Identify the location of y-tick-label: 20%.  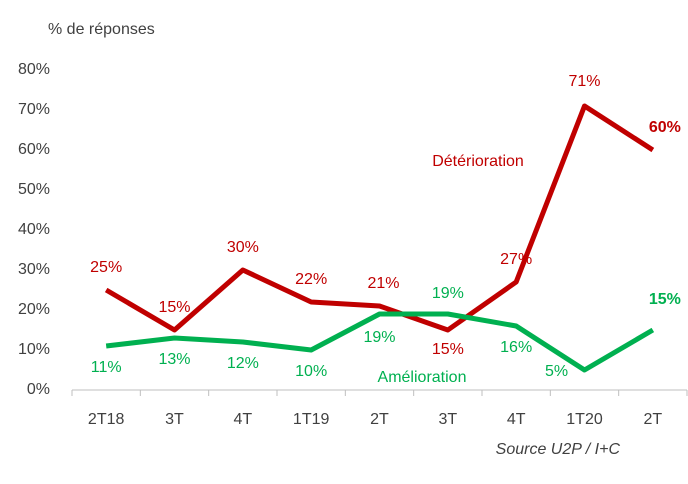
(34, 309).